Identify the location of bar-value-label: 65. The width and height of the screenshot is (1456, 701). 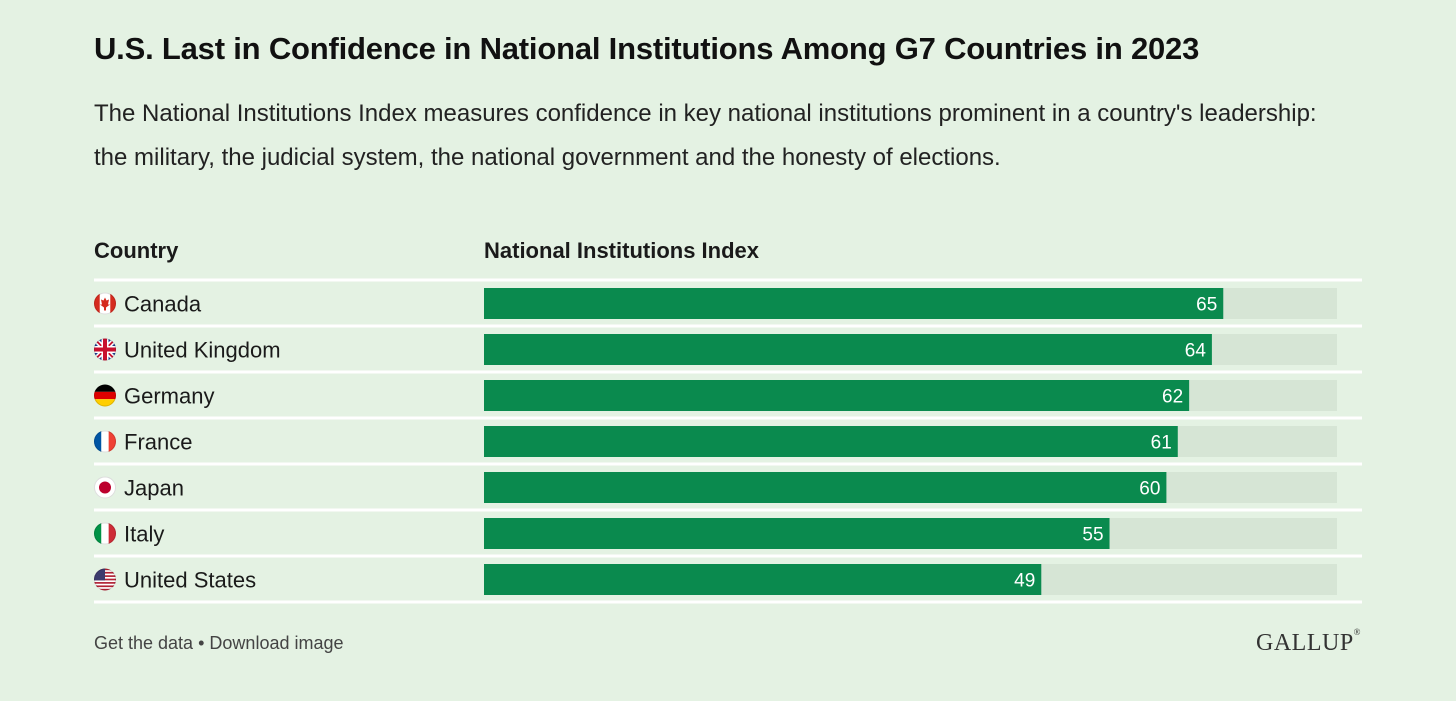
(1206, 305).